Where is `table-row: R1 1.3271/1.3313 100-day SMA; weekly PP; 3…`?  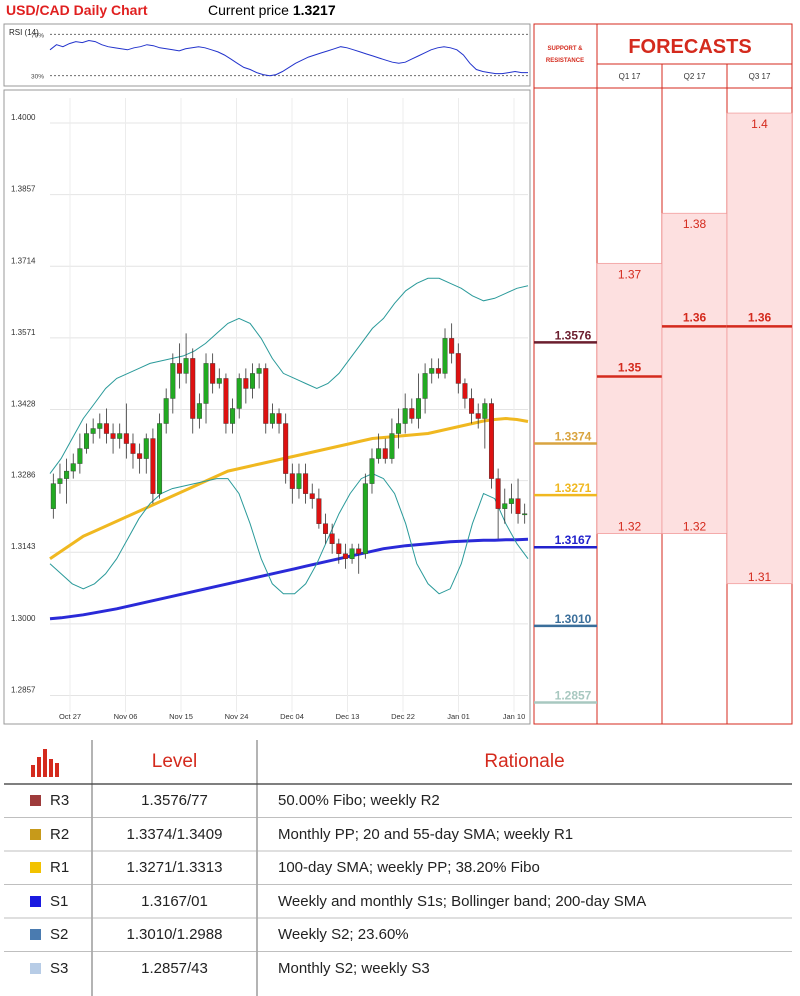 table-row: R1 1.3271/1.3313 100-day SMA; weekly PP; 3… is located at coordinates (400, 868).